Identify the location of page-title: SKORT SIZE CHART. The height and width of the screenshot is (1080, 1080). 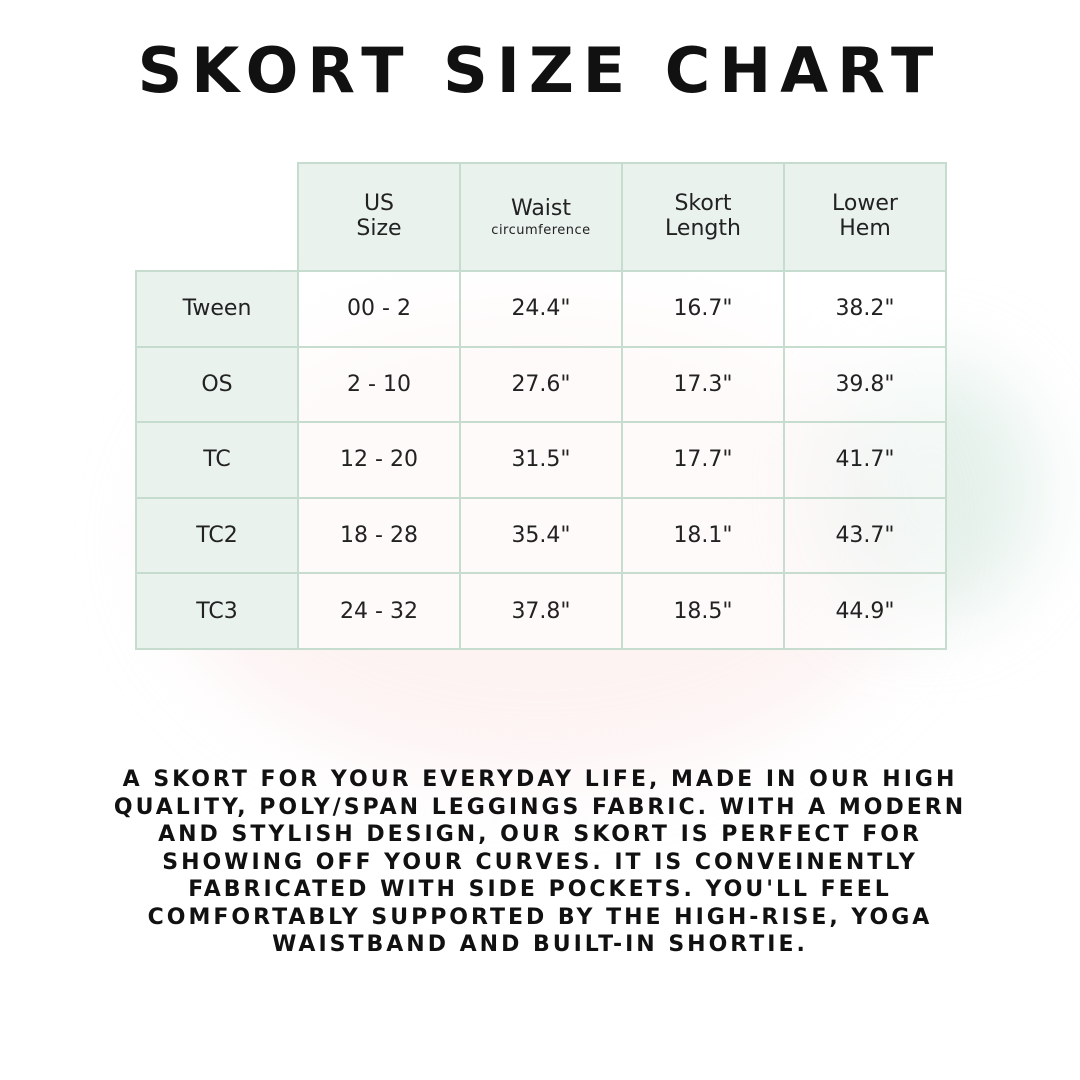
(540, 70).